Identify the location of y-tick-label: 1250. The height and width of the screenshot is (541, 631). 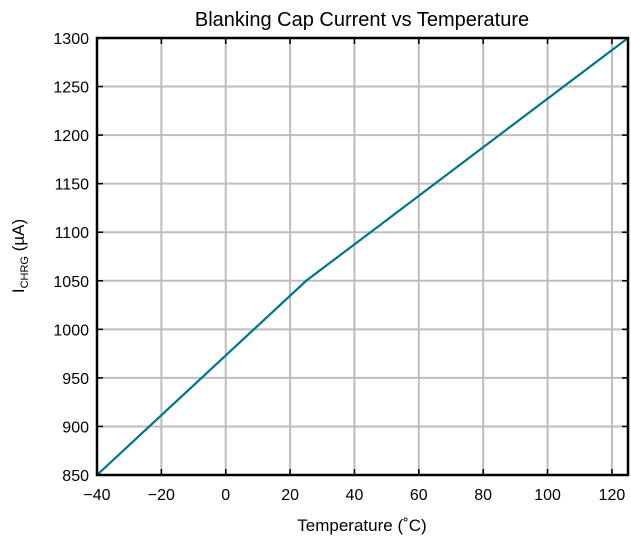
(71, 88).